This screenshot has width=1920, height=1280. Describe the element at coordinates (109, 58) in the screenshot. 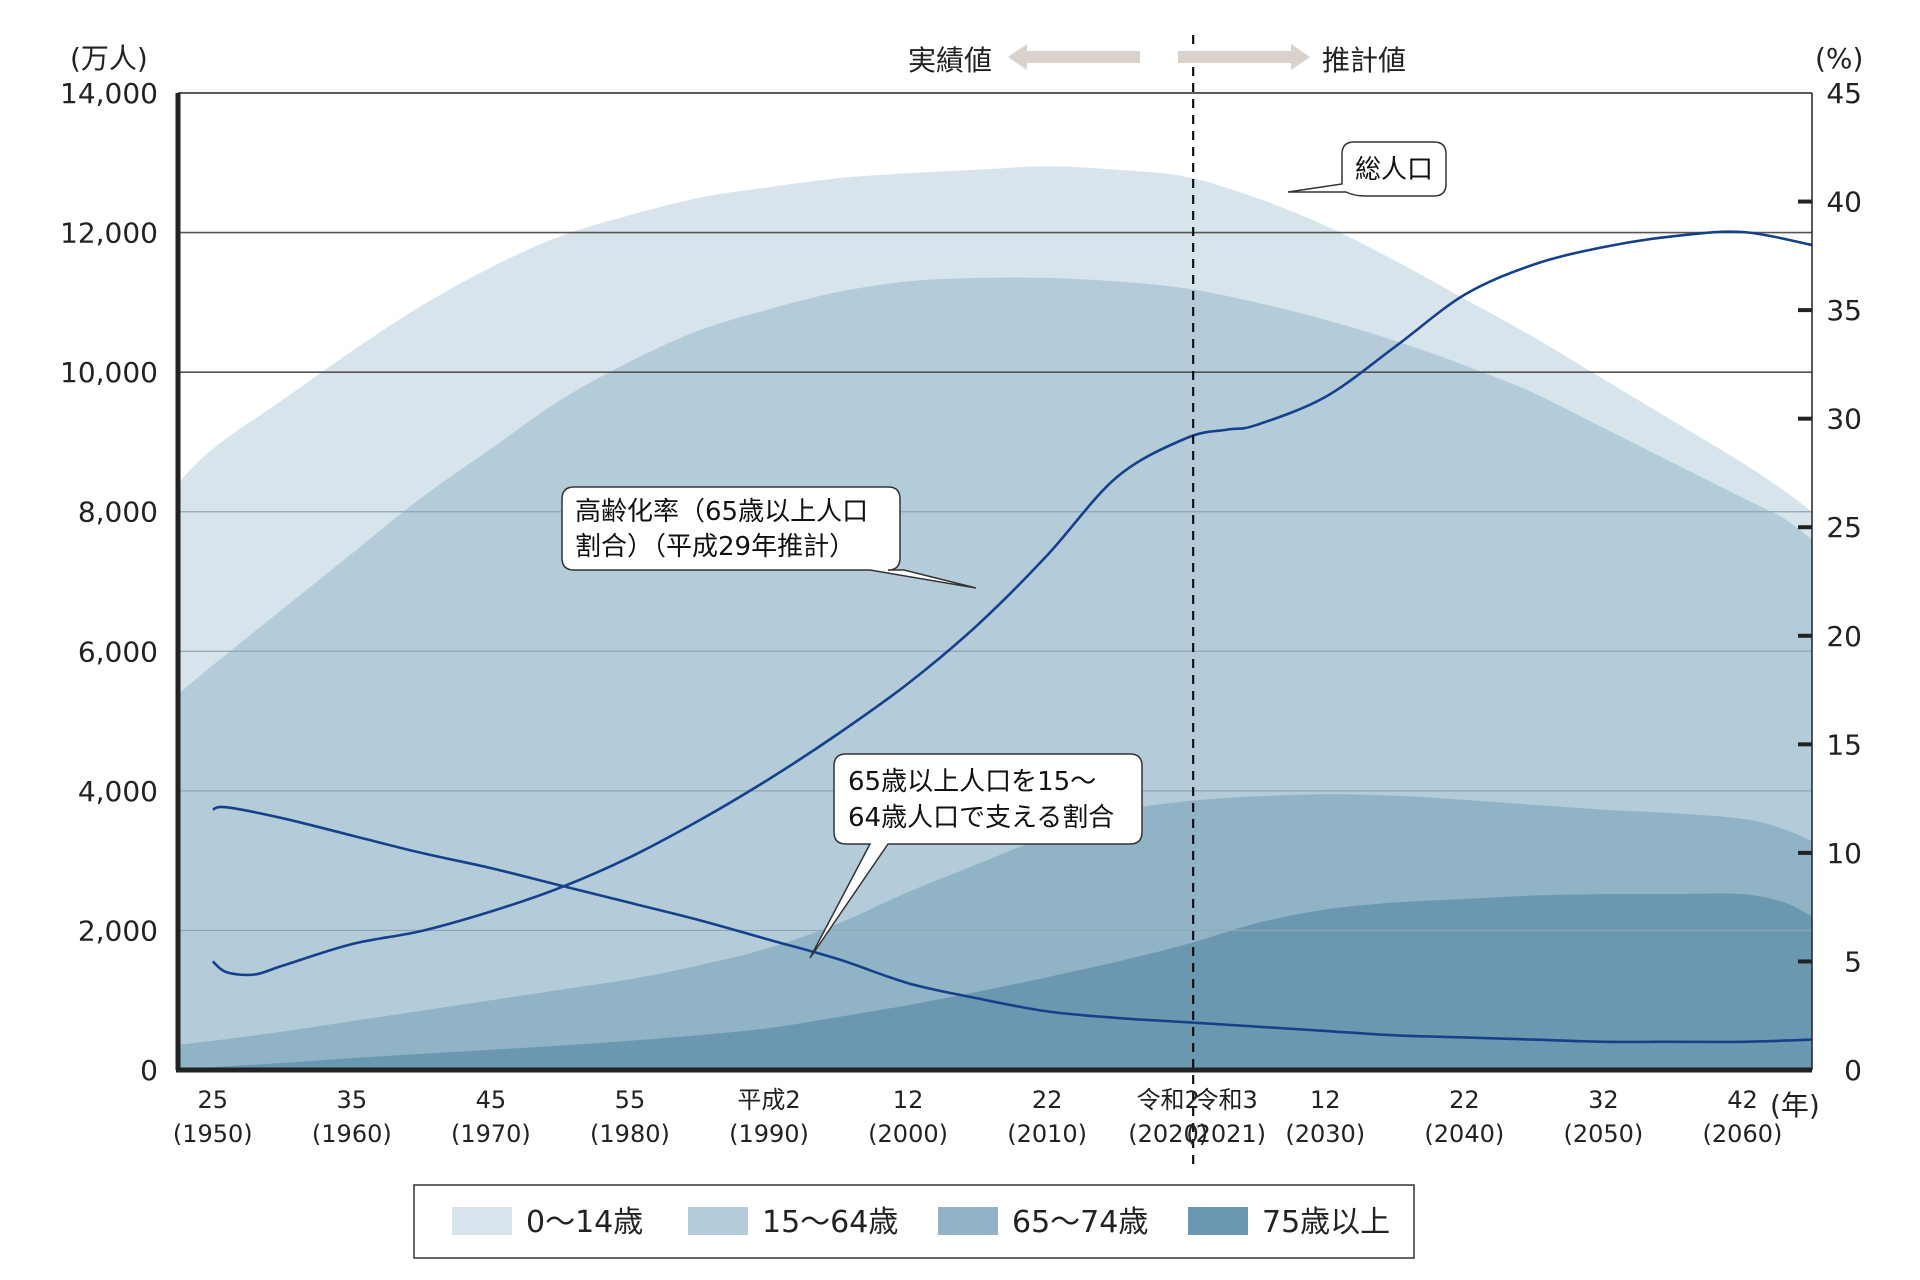

I see `y-left-unit-label: (万人)` at that location.